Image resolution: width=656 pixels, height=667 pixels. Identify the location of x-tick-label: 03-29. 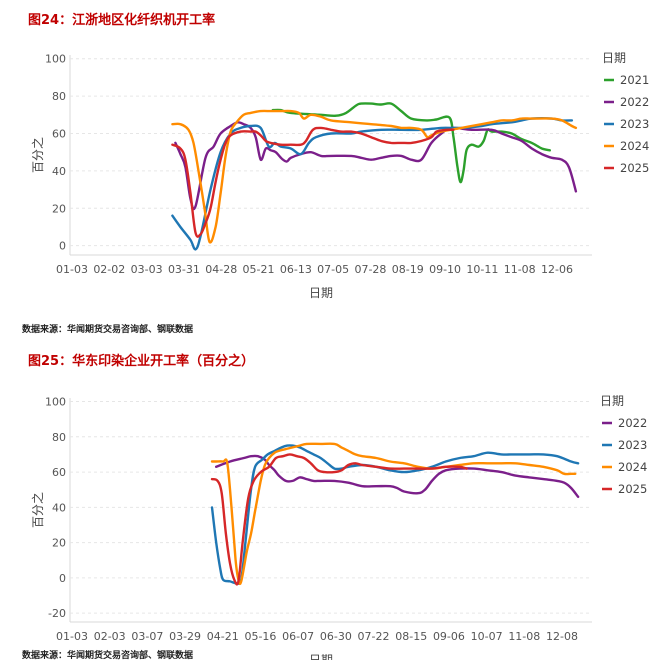
(185, 636).